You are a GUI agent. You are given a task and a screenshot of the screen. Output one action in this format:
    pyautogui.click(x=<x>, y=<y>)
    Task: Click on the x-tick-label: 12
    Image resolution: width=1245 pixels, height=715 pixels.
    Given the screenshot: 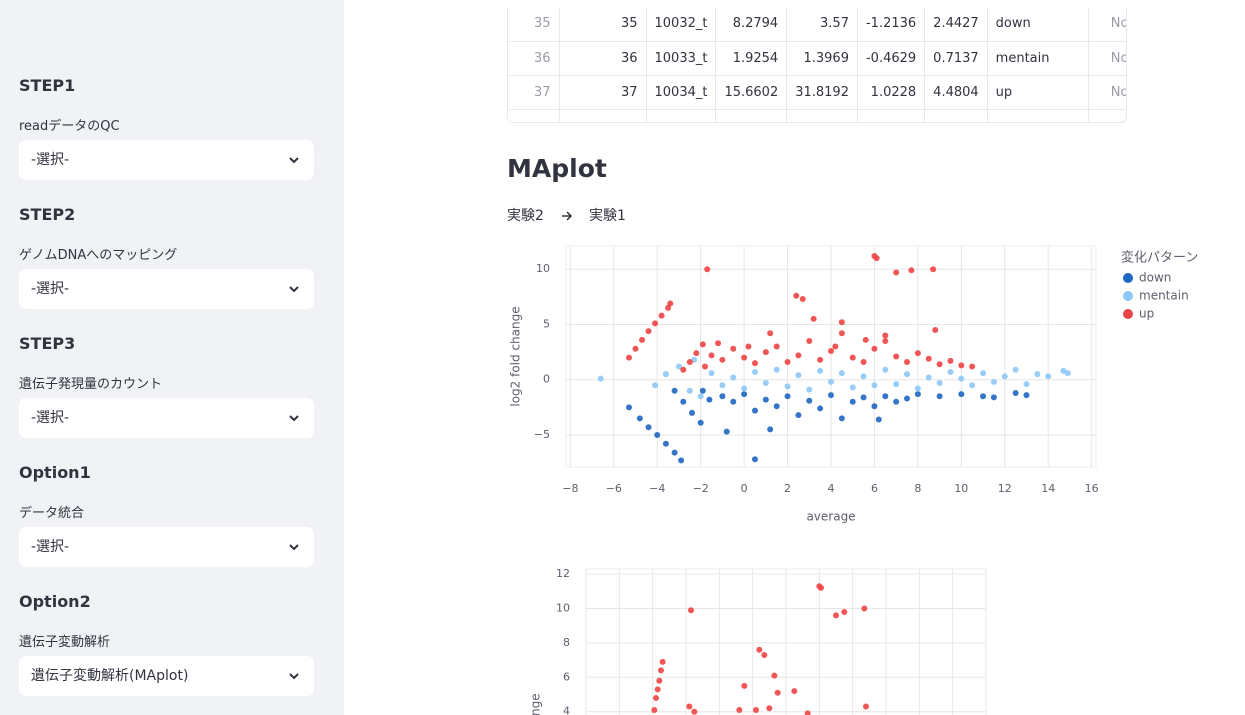 What is the action you would take?
    pyautogui.click(x=1005, y=488)
    